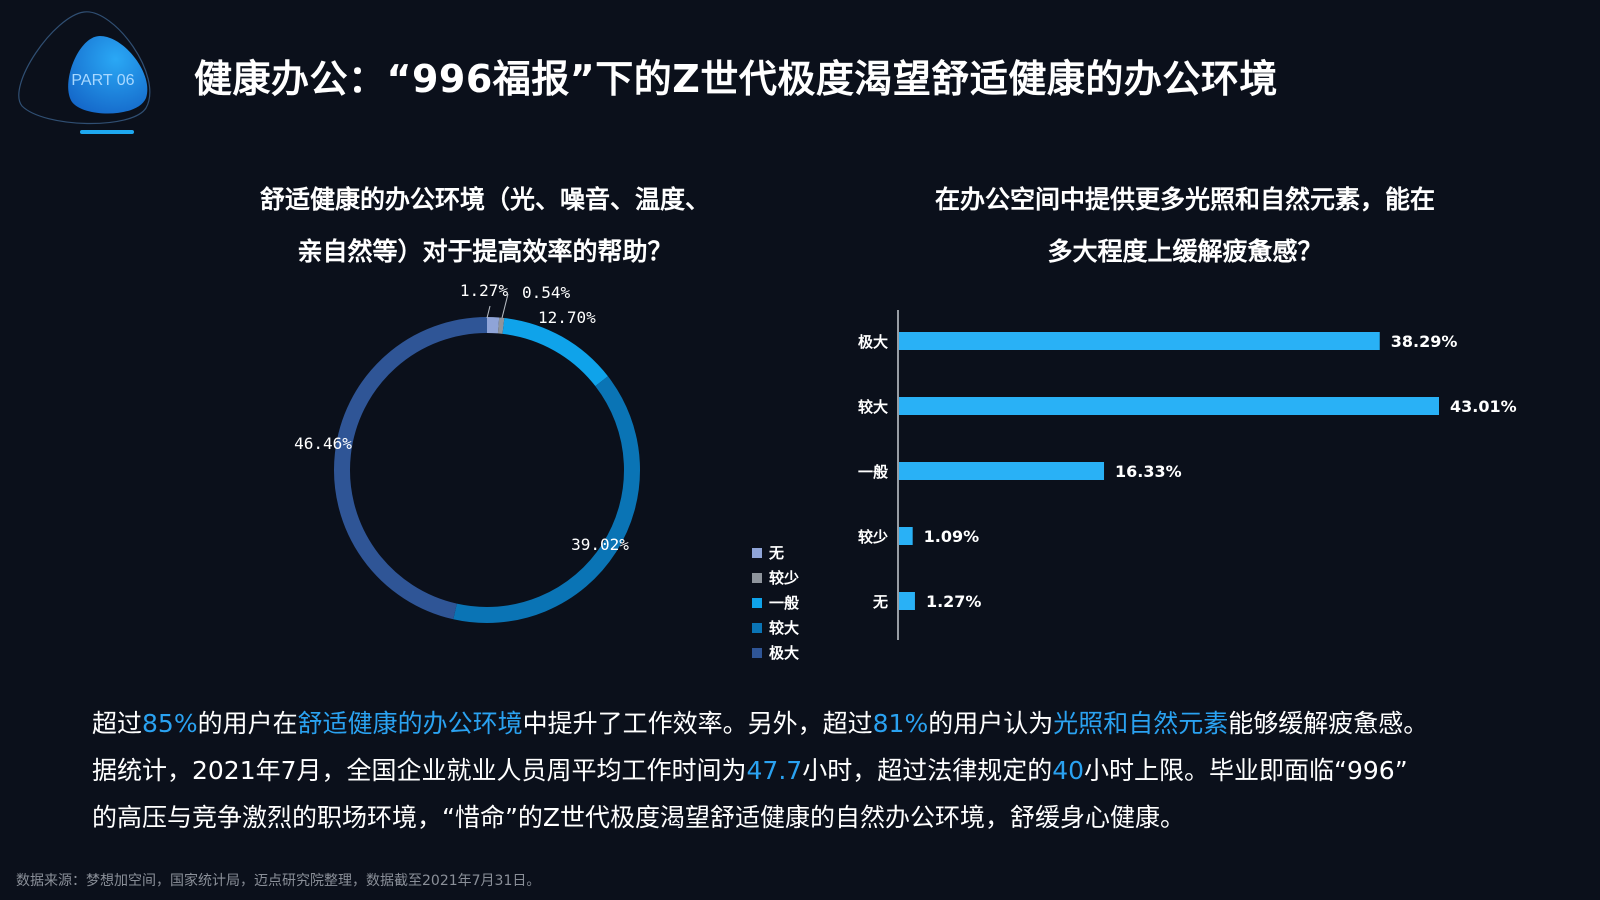 Image resolution: width=1600 pixels, height=900 pixels. I want to click on summary-text: 的用户认为, so click(991, 723).